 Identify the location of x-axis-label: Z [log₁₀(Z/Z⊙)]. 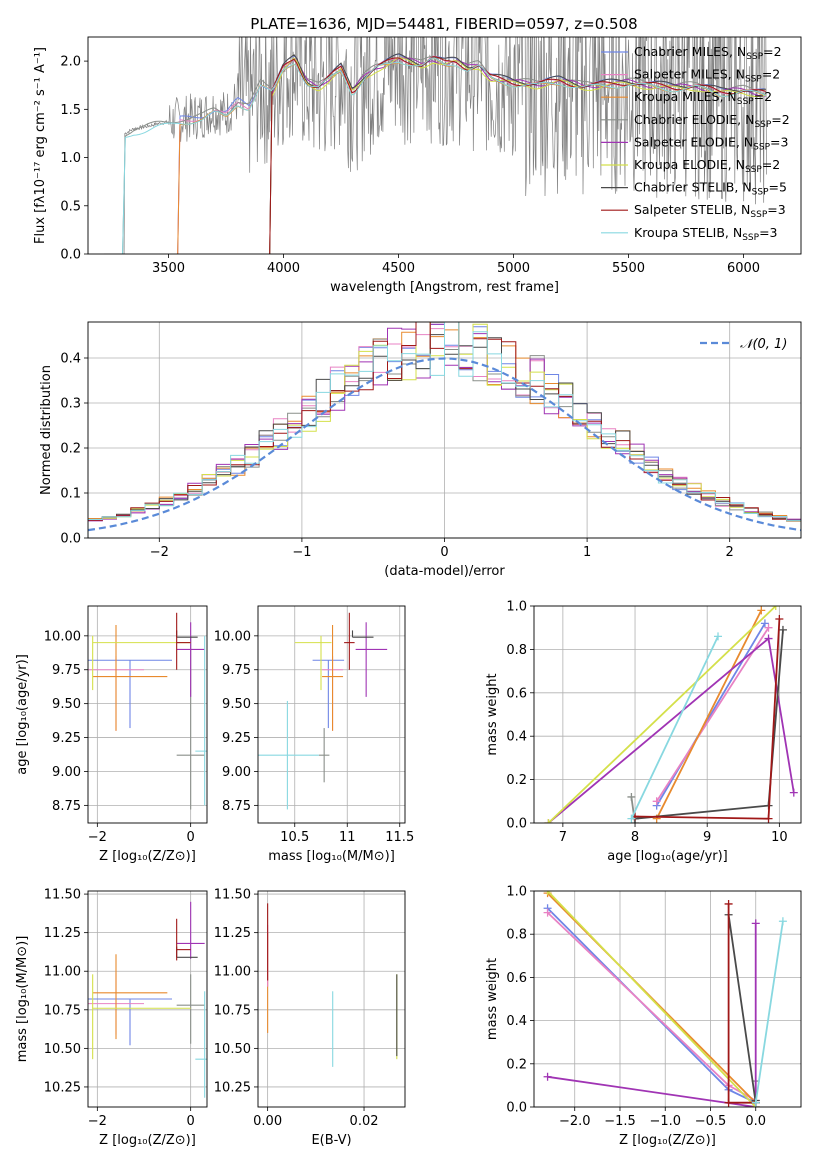
(667, 1140).